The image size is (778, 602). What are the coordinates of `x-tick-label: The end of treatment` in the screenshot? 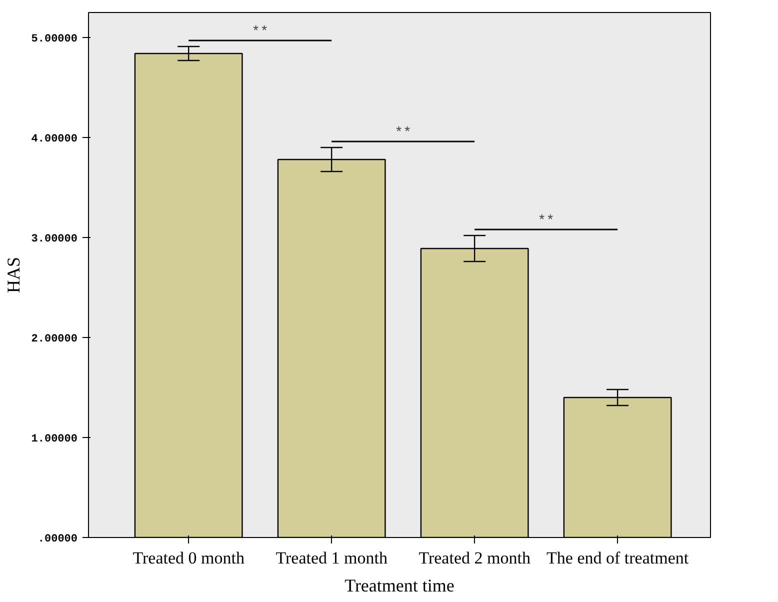 It's located at (617, 558).